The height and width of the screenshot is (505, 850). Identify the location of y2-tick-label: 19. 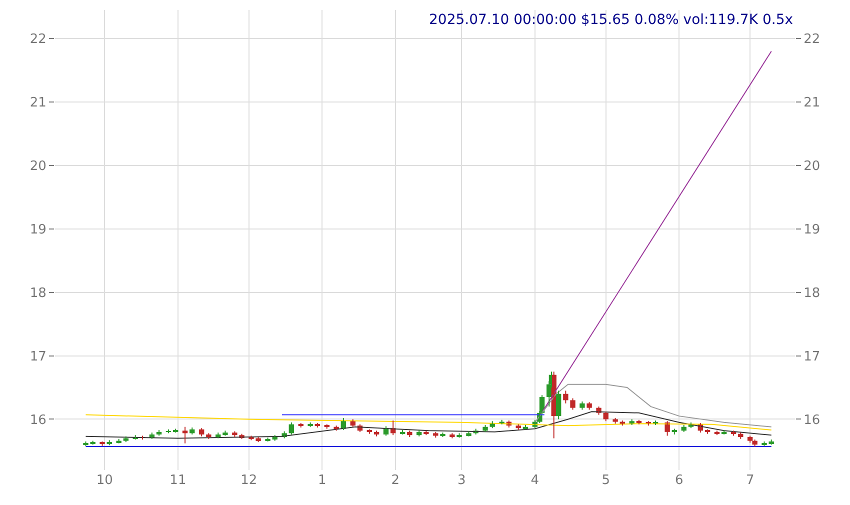
(812, 230).